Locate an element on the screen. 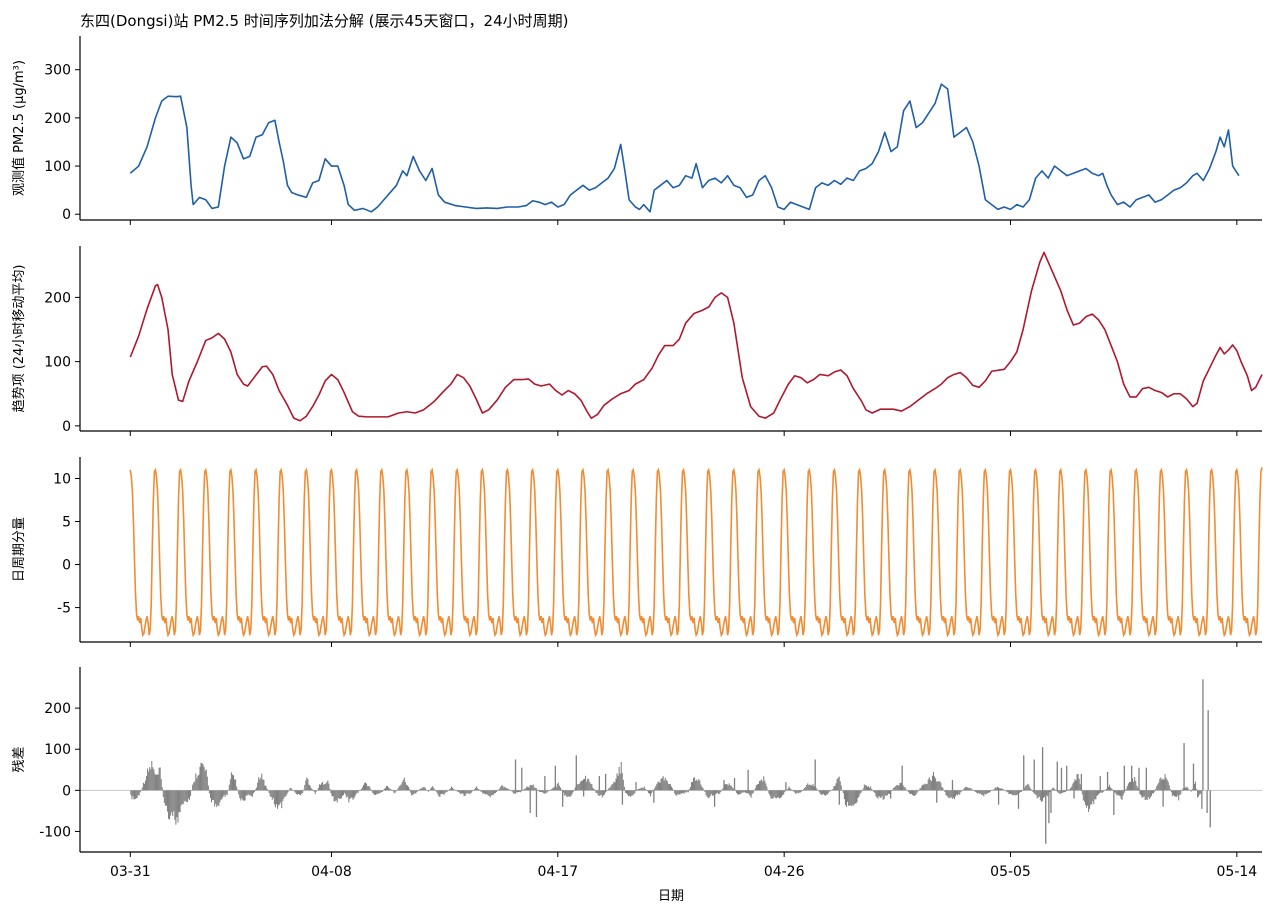 Image resolution: width=1280 pixels, height=915 pixels. residual-spike is located at coordinates (515, 775).